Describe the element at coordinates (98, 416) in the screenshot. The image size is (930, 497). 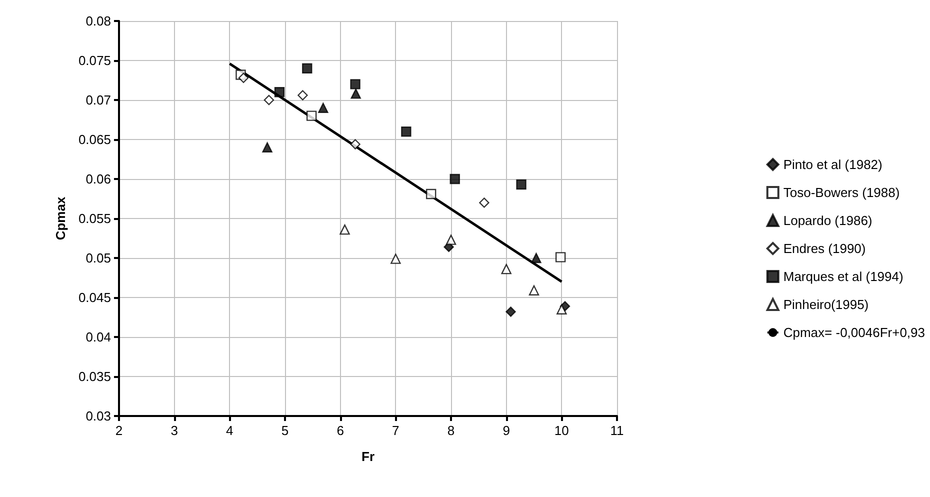
I see `y-tick-label: 0.03` at that location.